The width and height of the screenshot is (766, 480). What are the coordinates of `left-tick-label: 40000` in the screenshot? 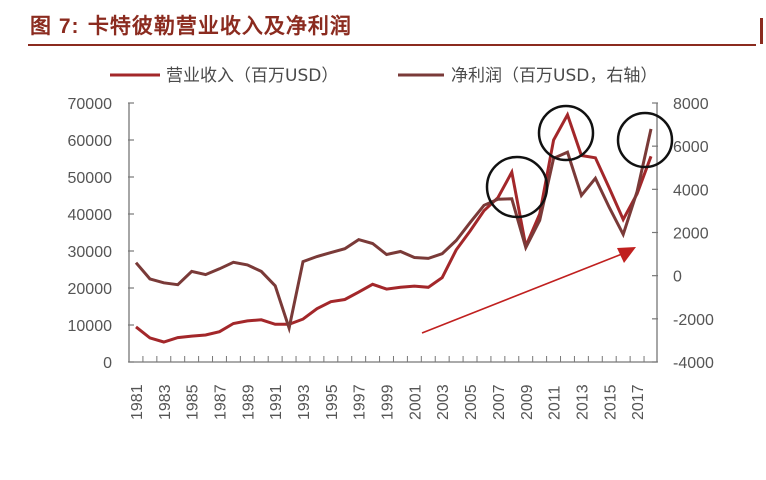 It's located at (90, 215).